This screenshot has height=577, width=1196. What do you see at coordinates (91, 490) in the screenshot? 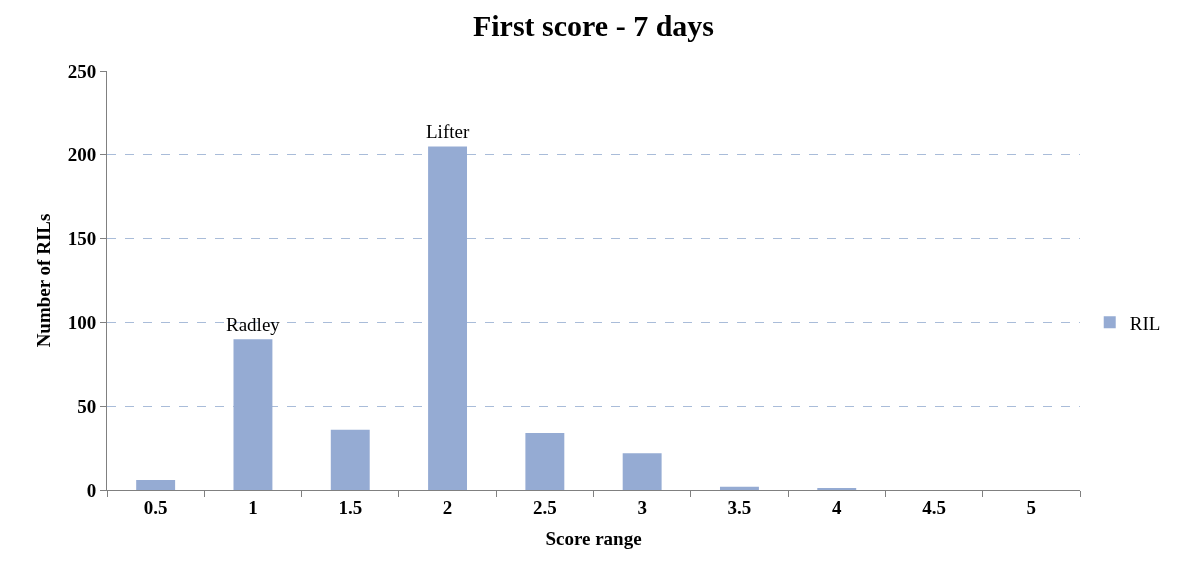
I see `y-tick-label: 0` at bounding box center [91, 490].